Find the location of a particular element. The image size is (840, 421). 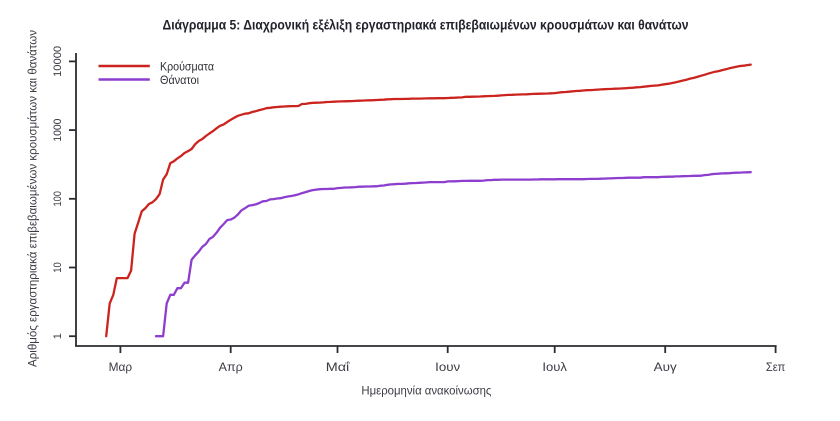

svg-text: 1 is located at coordinates (58, 336).